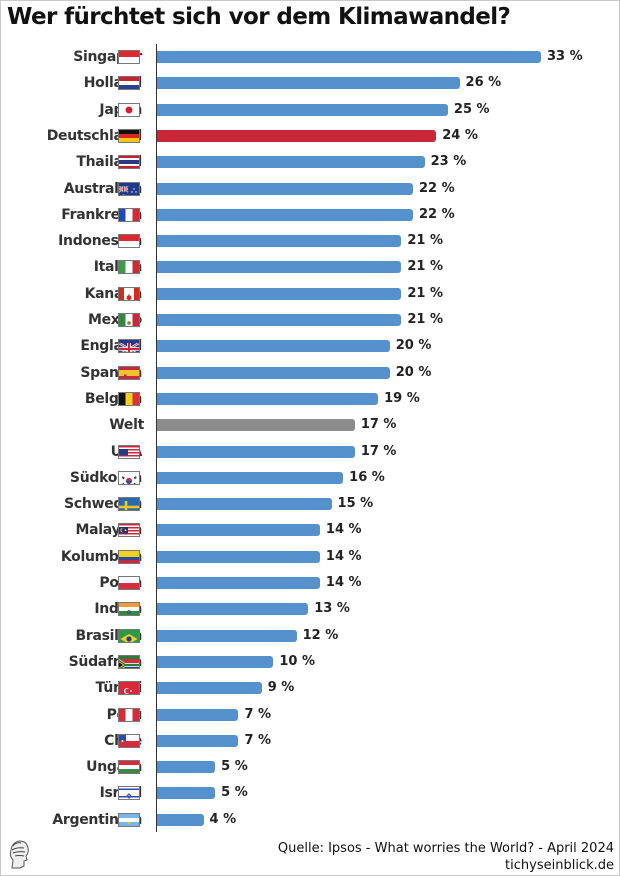 The width and height of the screenshot is (620, 876). Describe the element at coordinates (332, 609) in the screenshot. I see `value-label: 13 %` at that location.